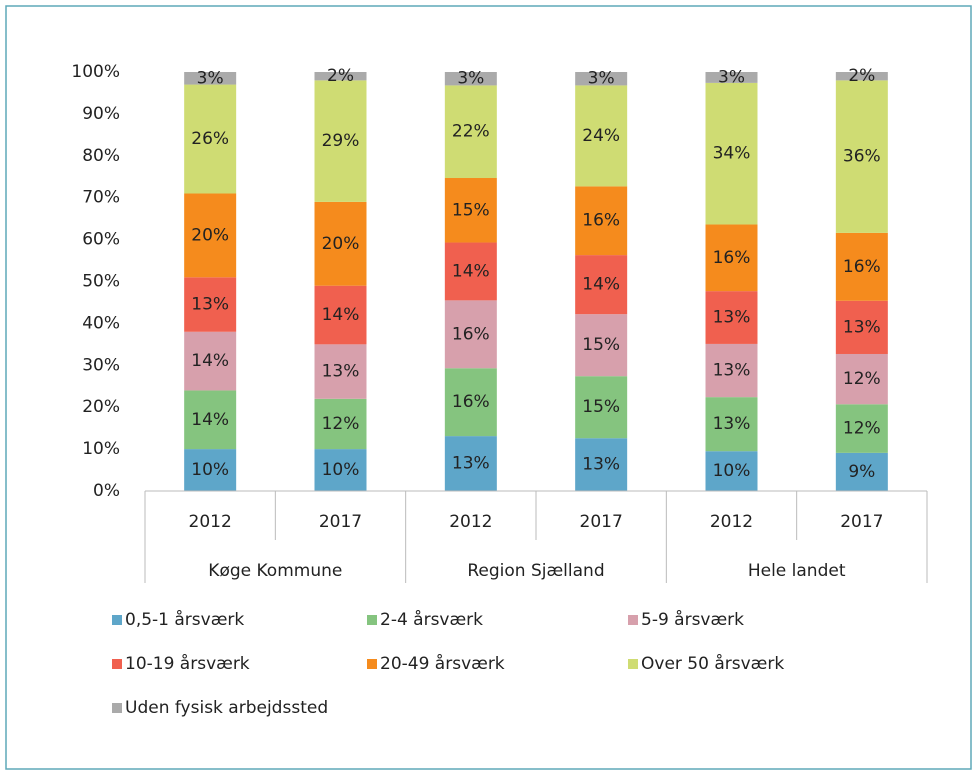 The width and height of the screenshot is (978, 776). What do you see at coordinates (95, 72) in the screenshot?
I see `y-tick-label: 100%` at bounding box center [95, 72].